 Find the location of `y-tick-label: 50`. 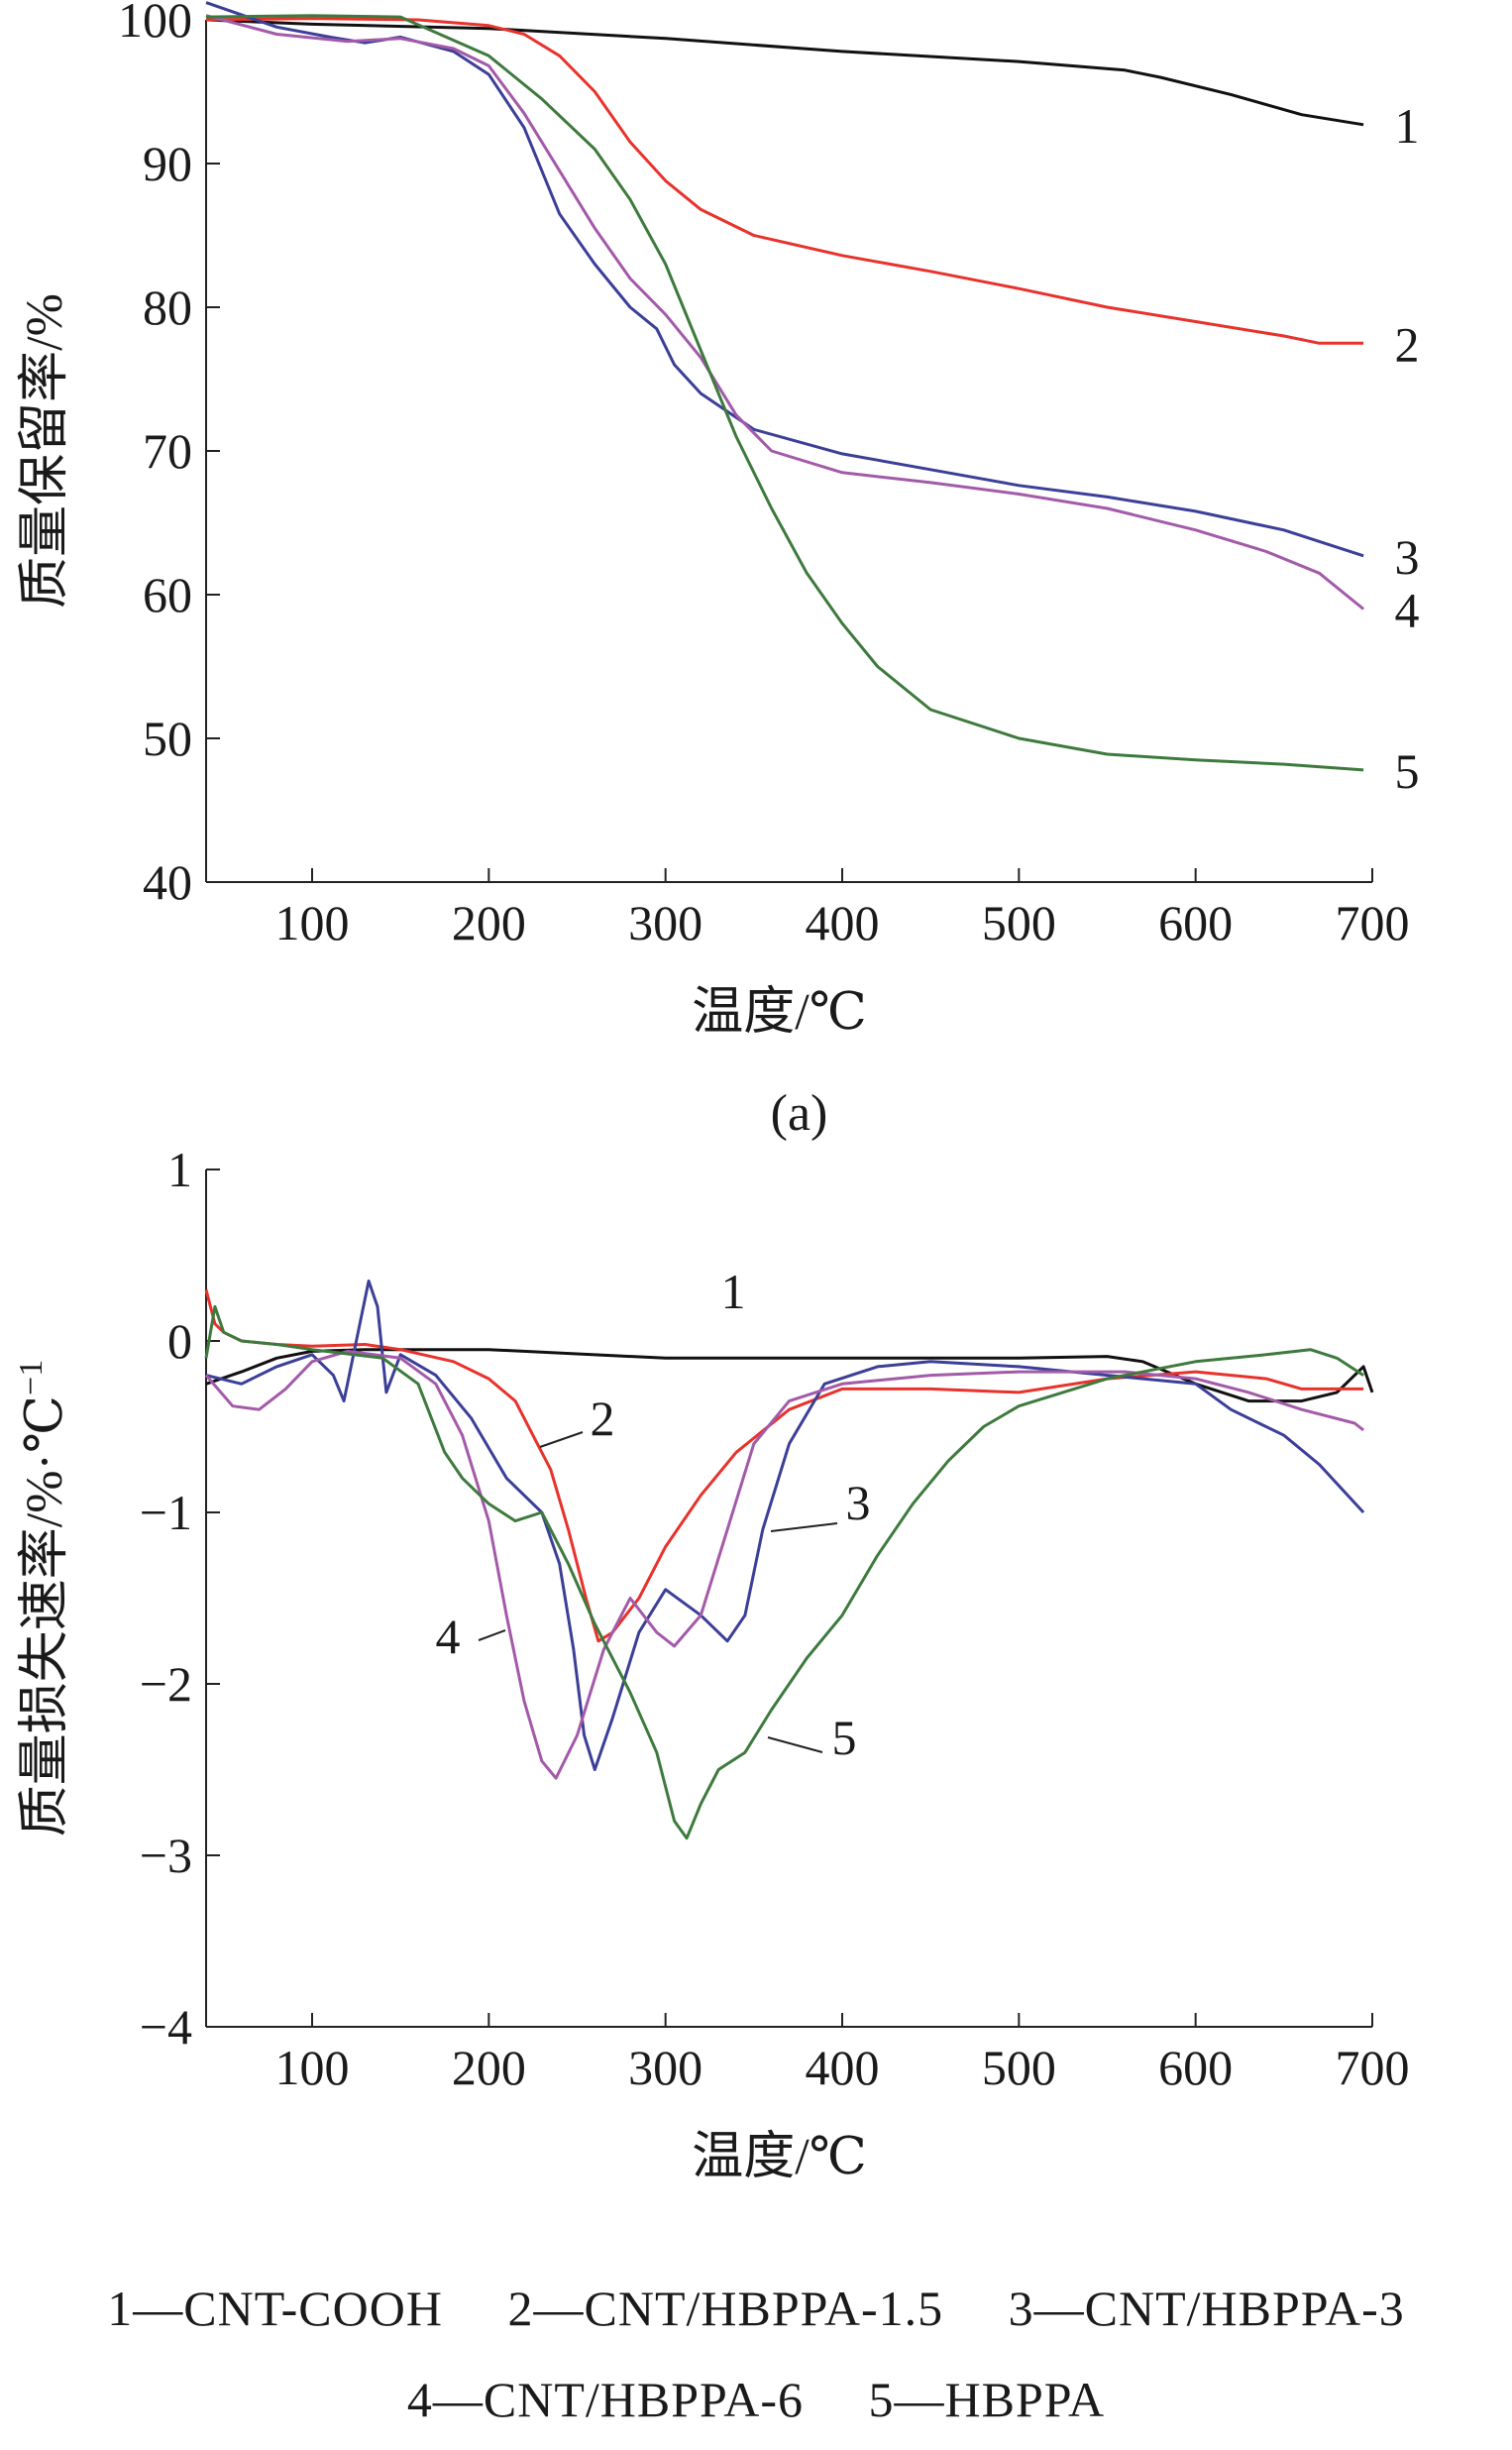

y-tick-label: 50 is located at coordinates (167, 738).